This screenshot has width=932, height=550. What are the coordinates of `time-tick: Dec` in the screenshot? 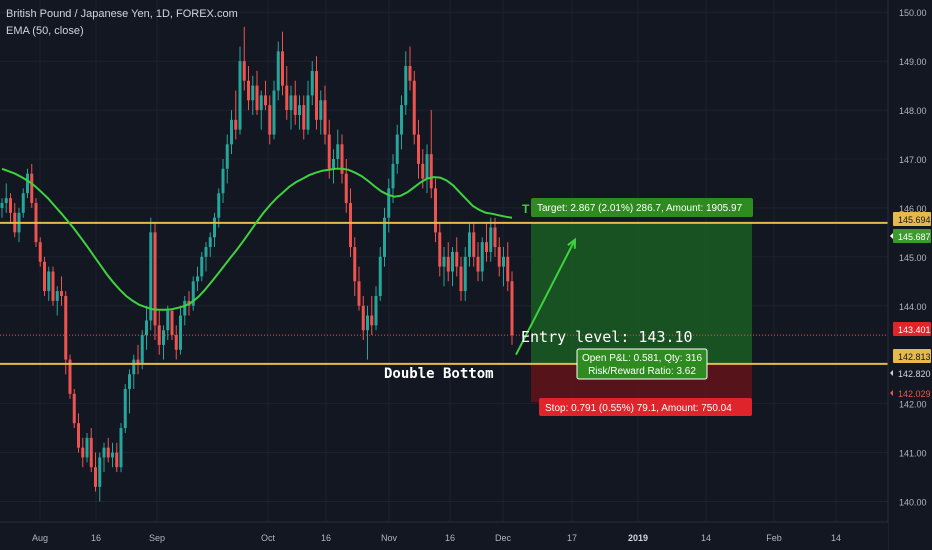 It's located at (503, 538).